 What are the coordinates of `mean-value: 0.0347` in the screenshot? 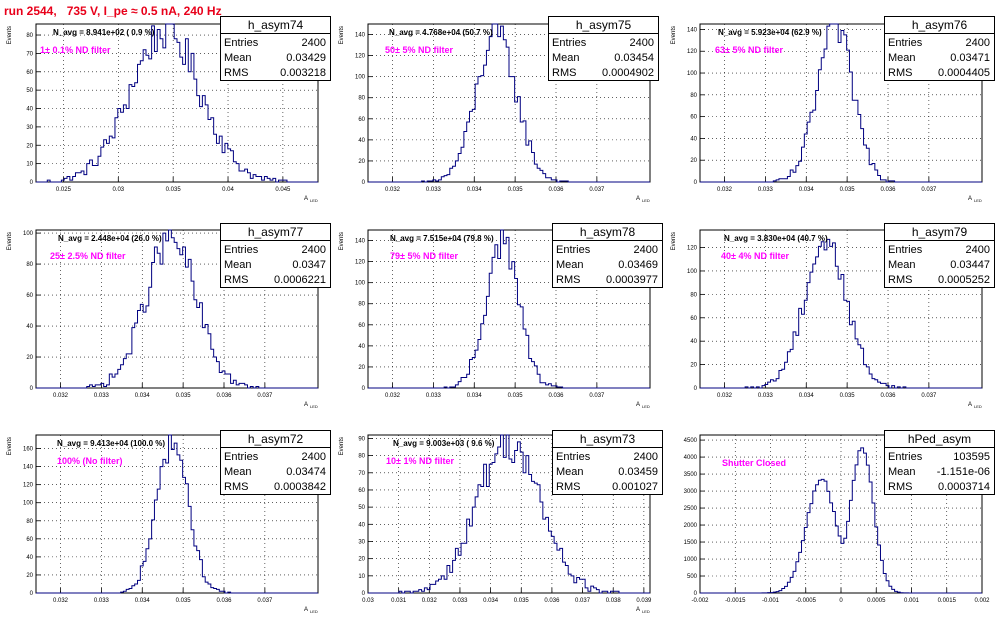 It's located at (309, 265).